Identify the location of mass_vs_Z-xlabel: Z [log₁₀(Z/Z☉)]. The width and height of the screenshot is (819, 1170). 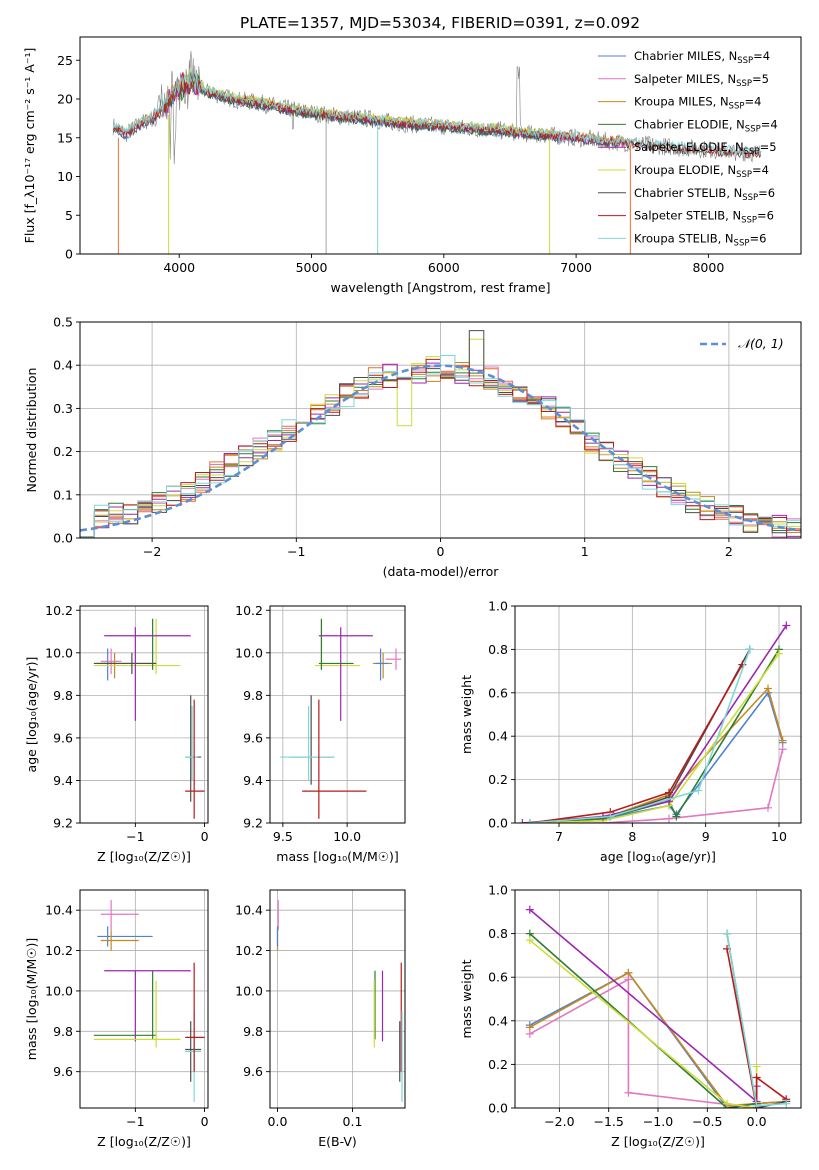
(144, 1141).